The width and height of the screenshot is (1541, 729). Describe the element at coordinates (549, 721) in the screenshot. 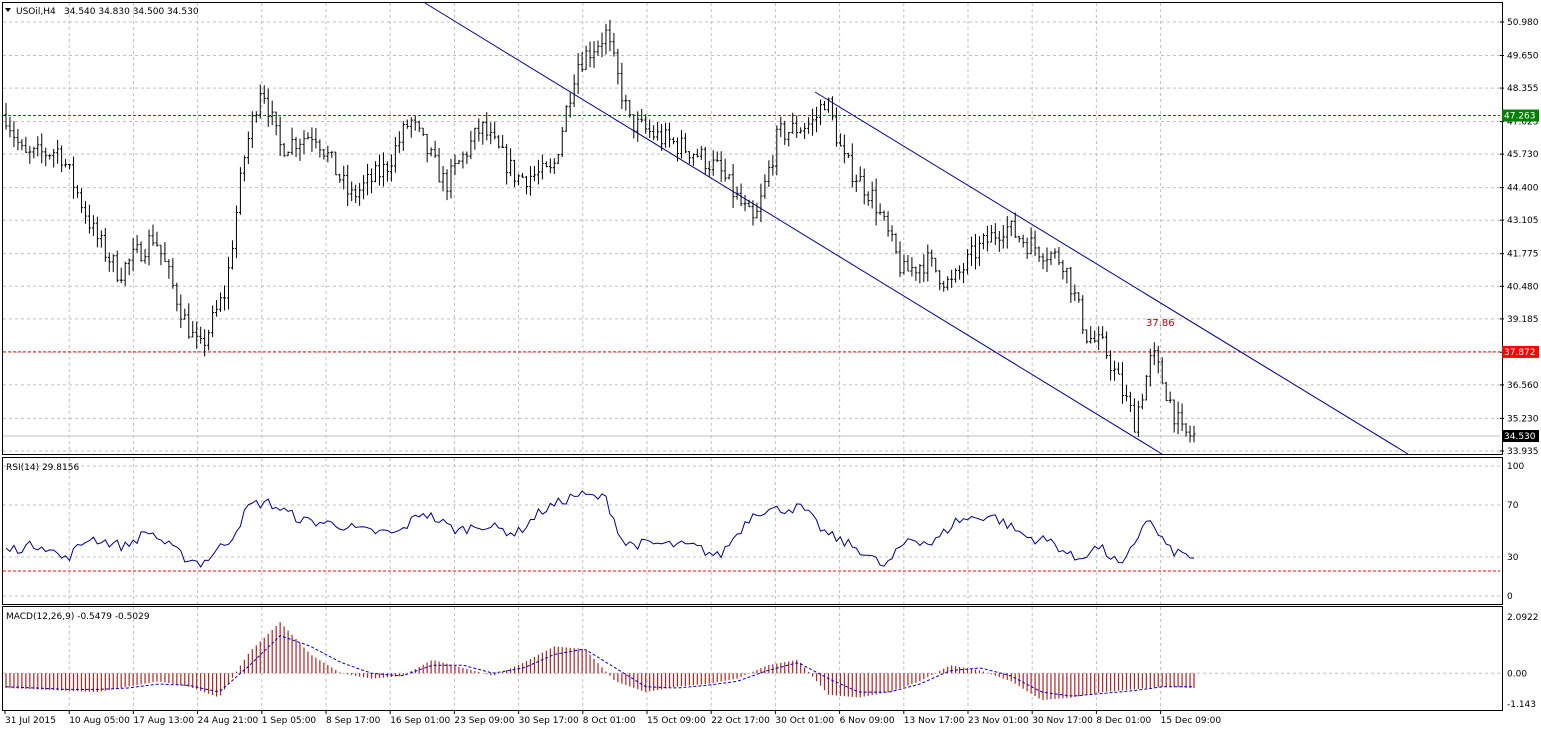

I see `time-tick-label: 30 Sep 17:00` at that location.